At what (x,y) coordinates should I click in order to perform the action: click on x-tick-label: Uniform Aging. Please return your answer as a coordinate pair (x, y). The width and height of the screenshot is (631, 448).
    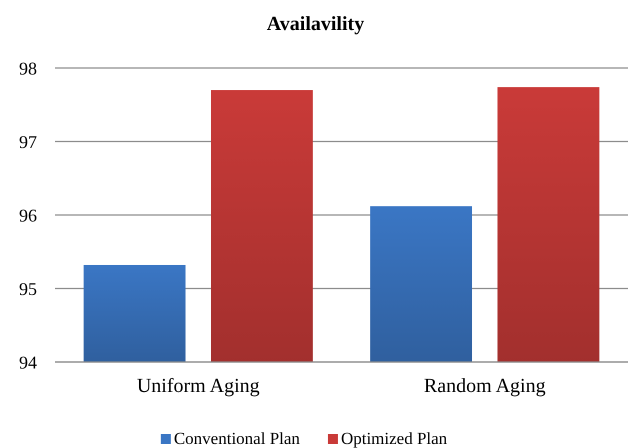
    Looking at the image, I should click on (198, 386).